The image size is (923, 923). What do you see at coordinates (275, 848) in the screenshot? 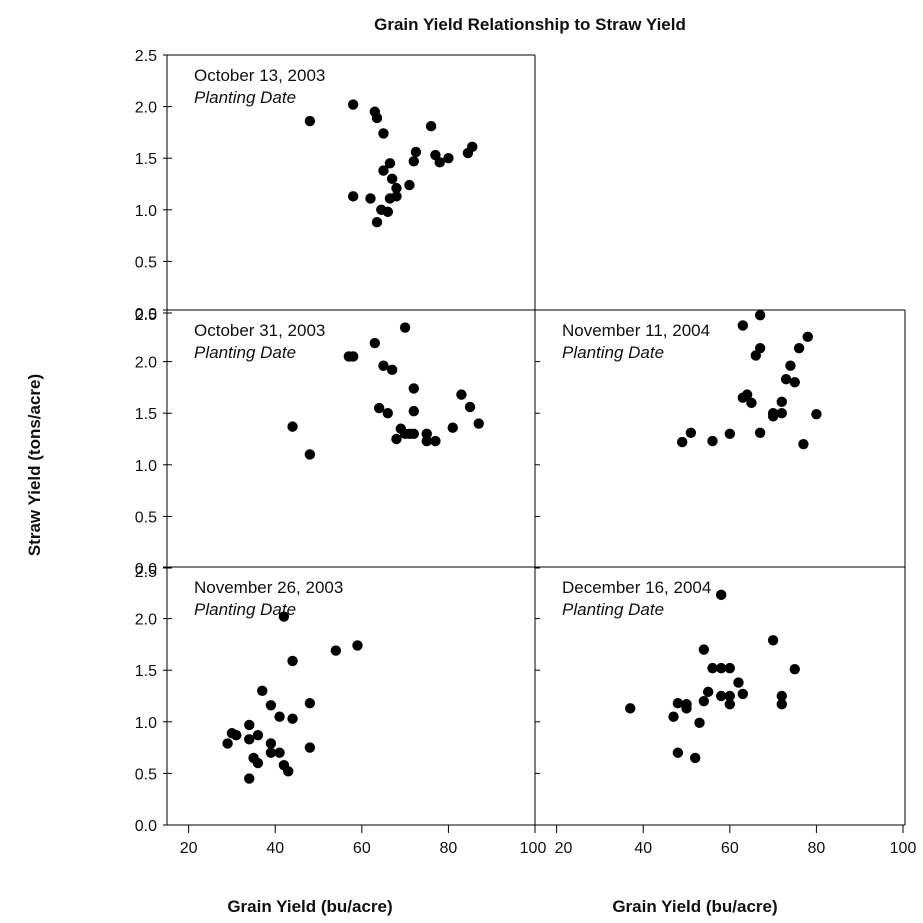
I see `x-tick-label: 40` at bounding box center [275, 848].